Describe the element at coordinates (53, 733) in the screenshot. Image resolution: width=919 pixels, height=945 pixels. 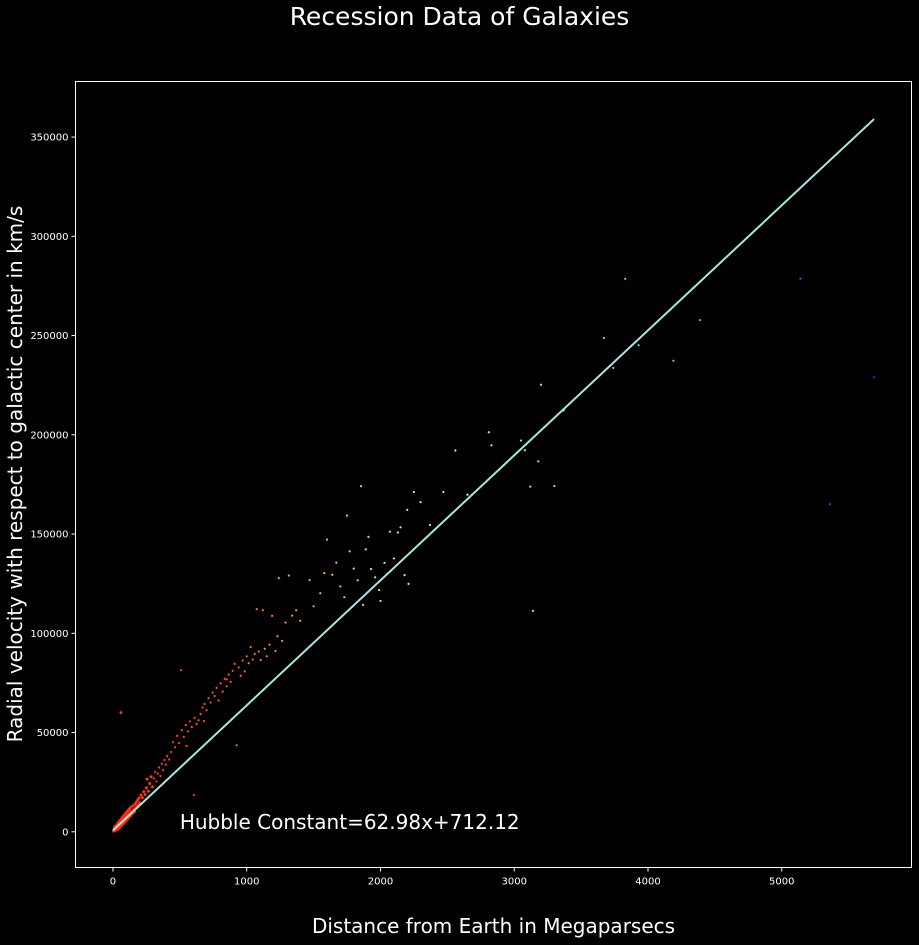
I see `y-tick-label: 50000` at that location.